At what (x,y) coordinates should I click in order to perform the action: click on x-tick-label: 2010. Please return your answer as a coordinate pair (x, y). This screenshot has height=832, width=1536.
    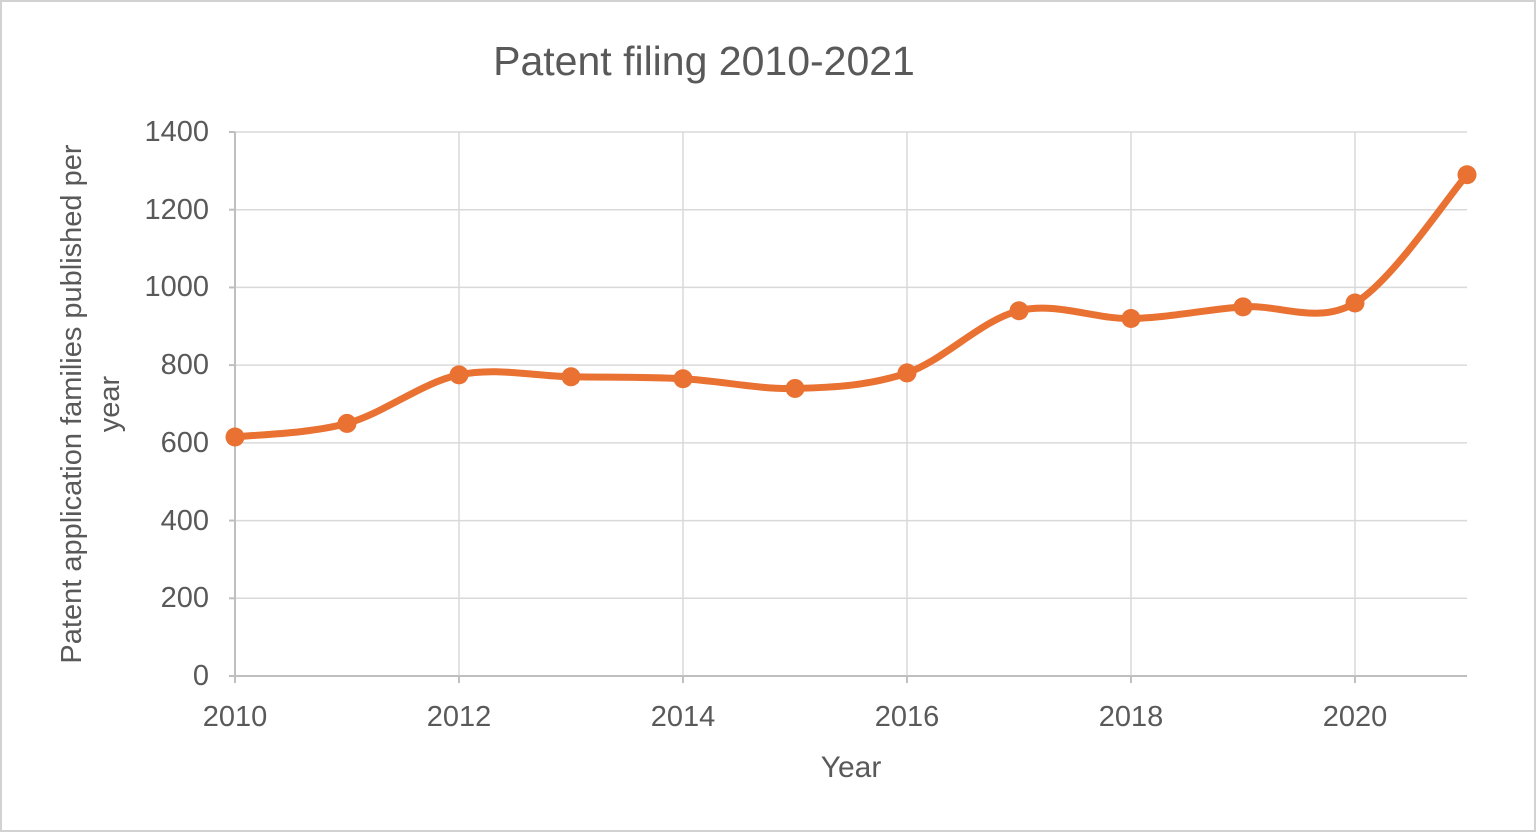
    Looking at the image, I should click on (235, 717).